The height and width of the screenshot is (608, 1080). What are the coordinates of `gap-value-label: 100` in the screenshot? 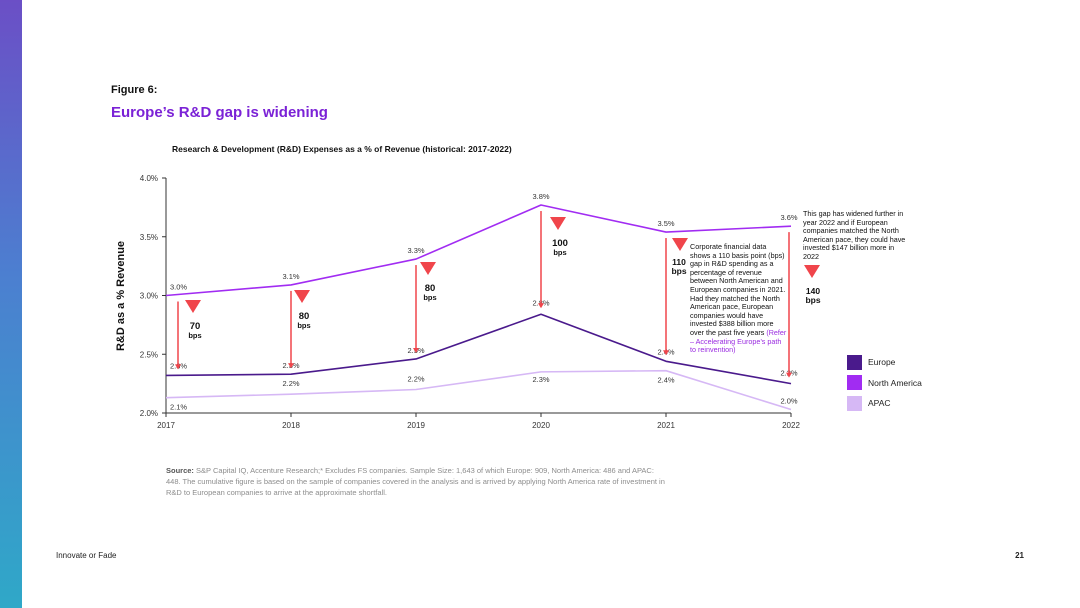 It's located at (560, 243).